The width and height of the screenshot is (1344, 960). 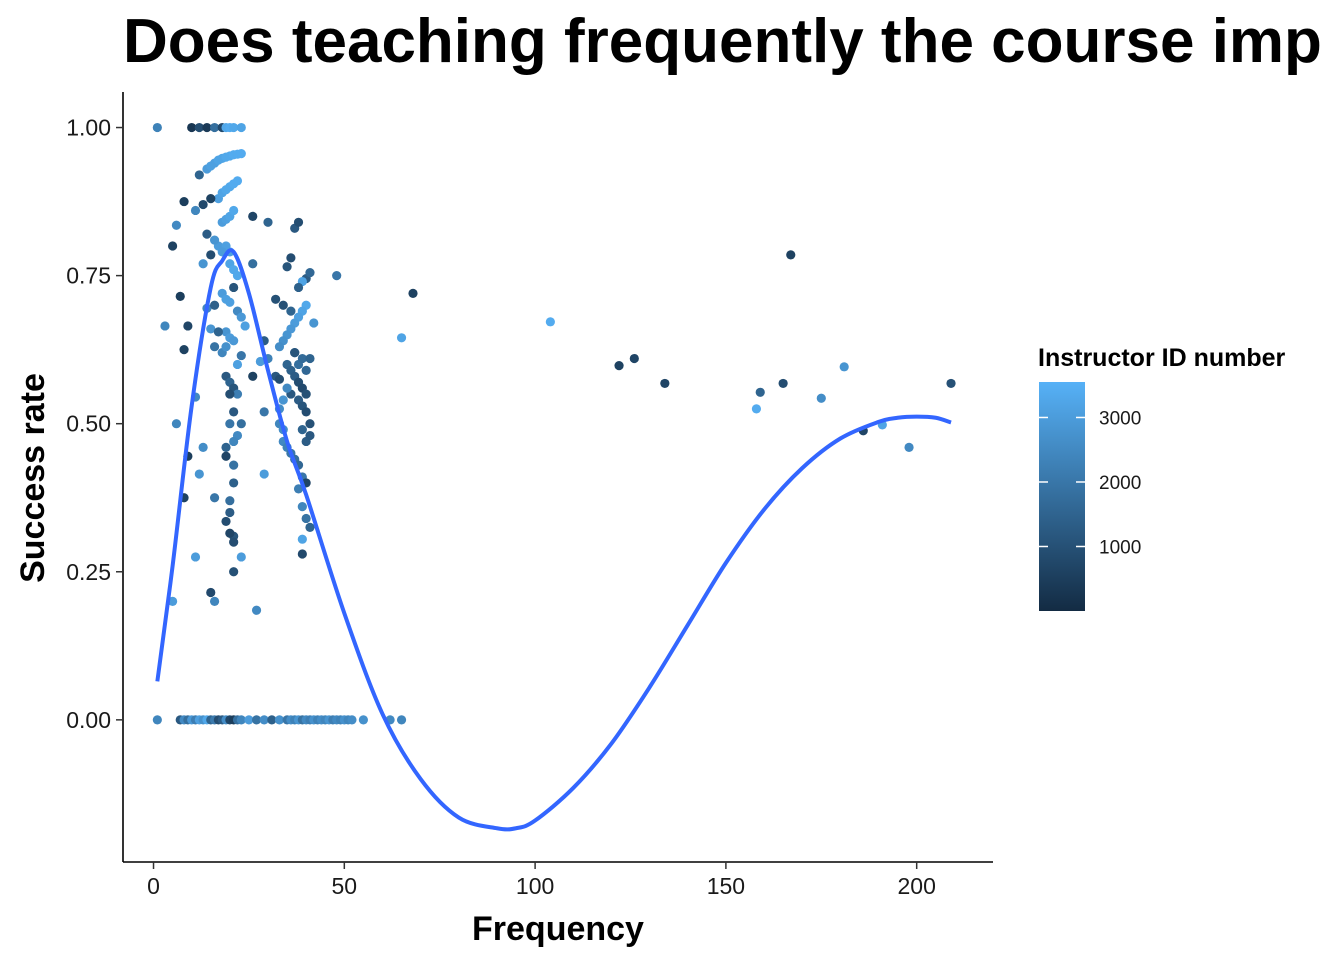 What do you see at coordinates (88, 720) in the screenshot?
I see `y-tick-label: 0.00` at bounding box center [88, 720].